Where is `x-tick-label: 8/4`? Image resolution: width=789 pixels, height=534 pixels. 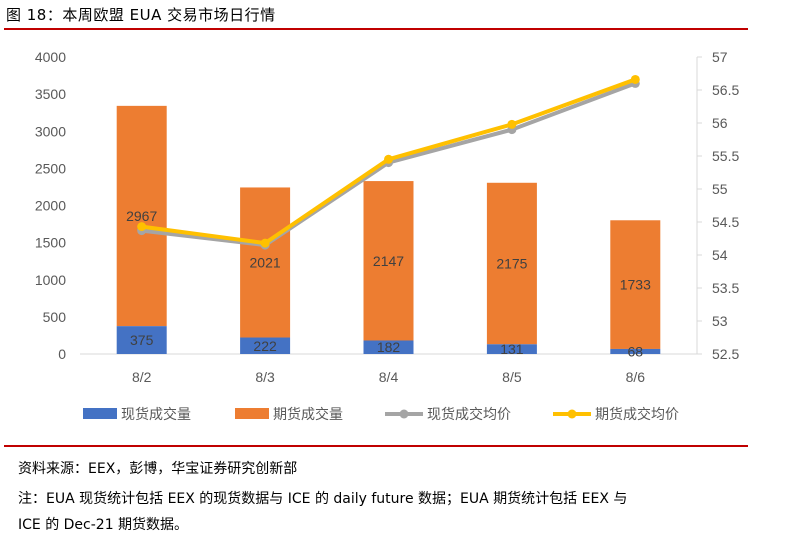 x-tick-label: 8/4 is located at coordinates (389, 377).